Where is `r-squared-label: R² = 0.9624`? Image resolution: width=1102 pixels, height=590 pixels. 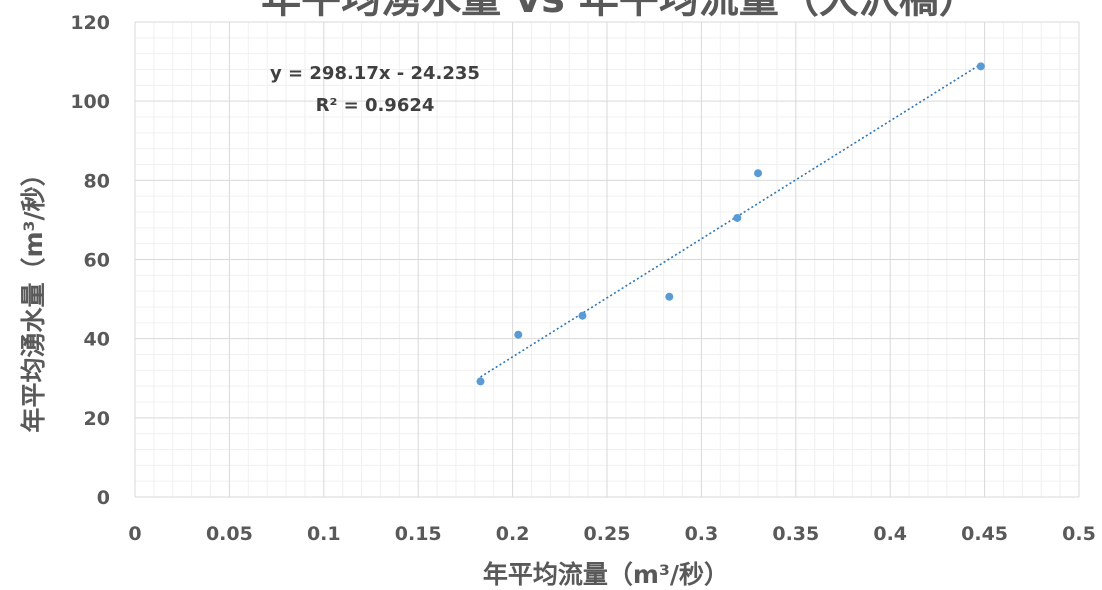
r-squared-label: R² = 0.9624 is located at coordinates (375, 105).